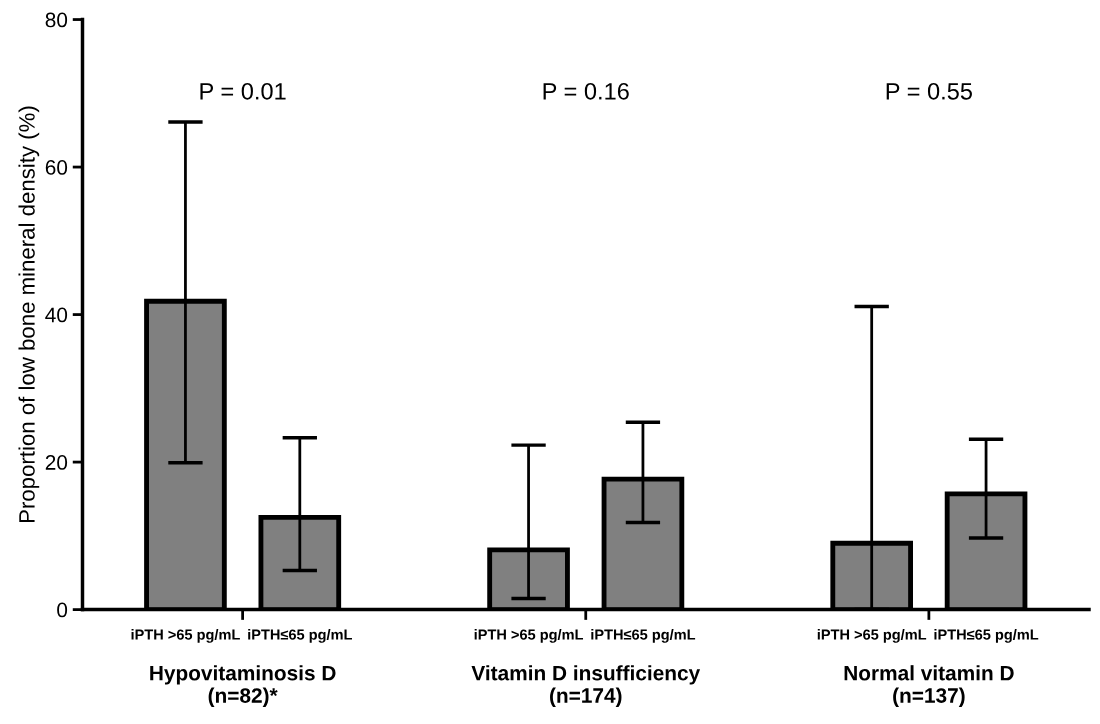 Image resolution: width=1100 pixels, height=724 pixels. I want to click on y-tick-label: 60, so click(56, 167).